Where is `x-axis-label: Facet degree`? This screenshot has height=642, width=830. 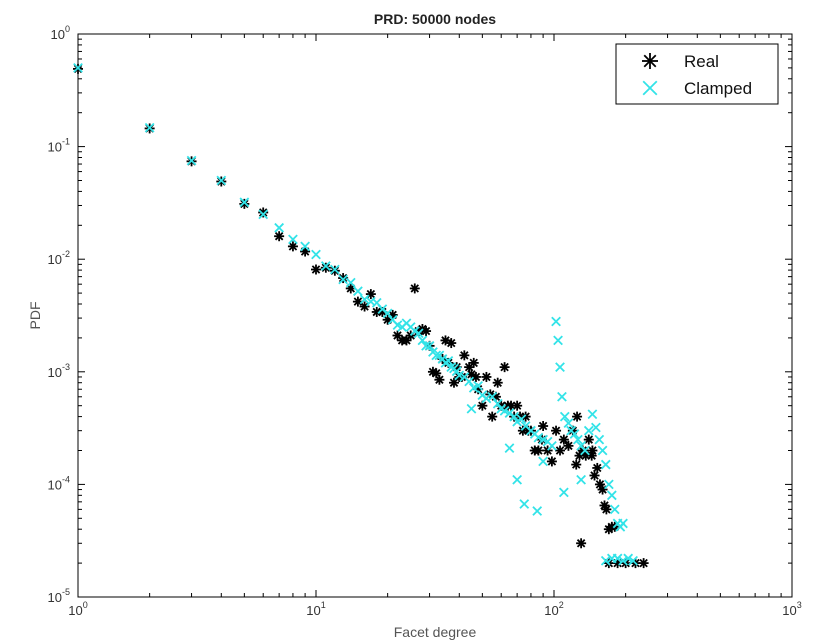
x-axis-label: Facet degree is located at coordinates (435, 632).